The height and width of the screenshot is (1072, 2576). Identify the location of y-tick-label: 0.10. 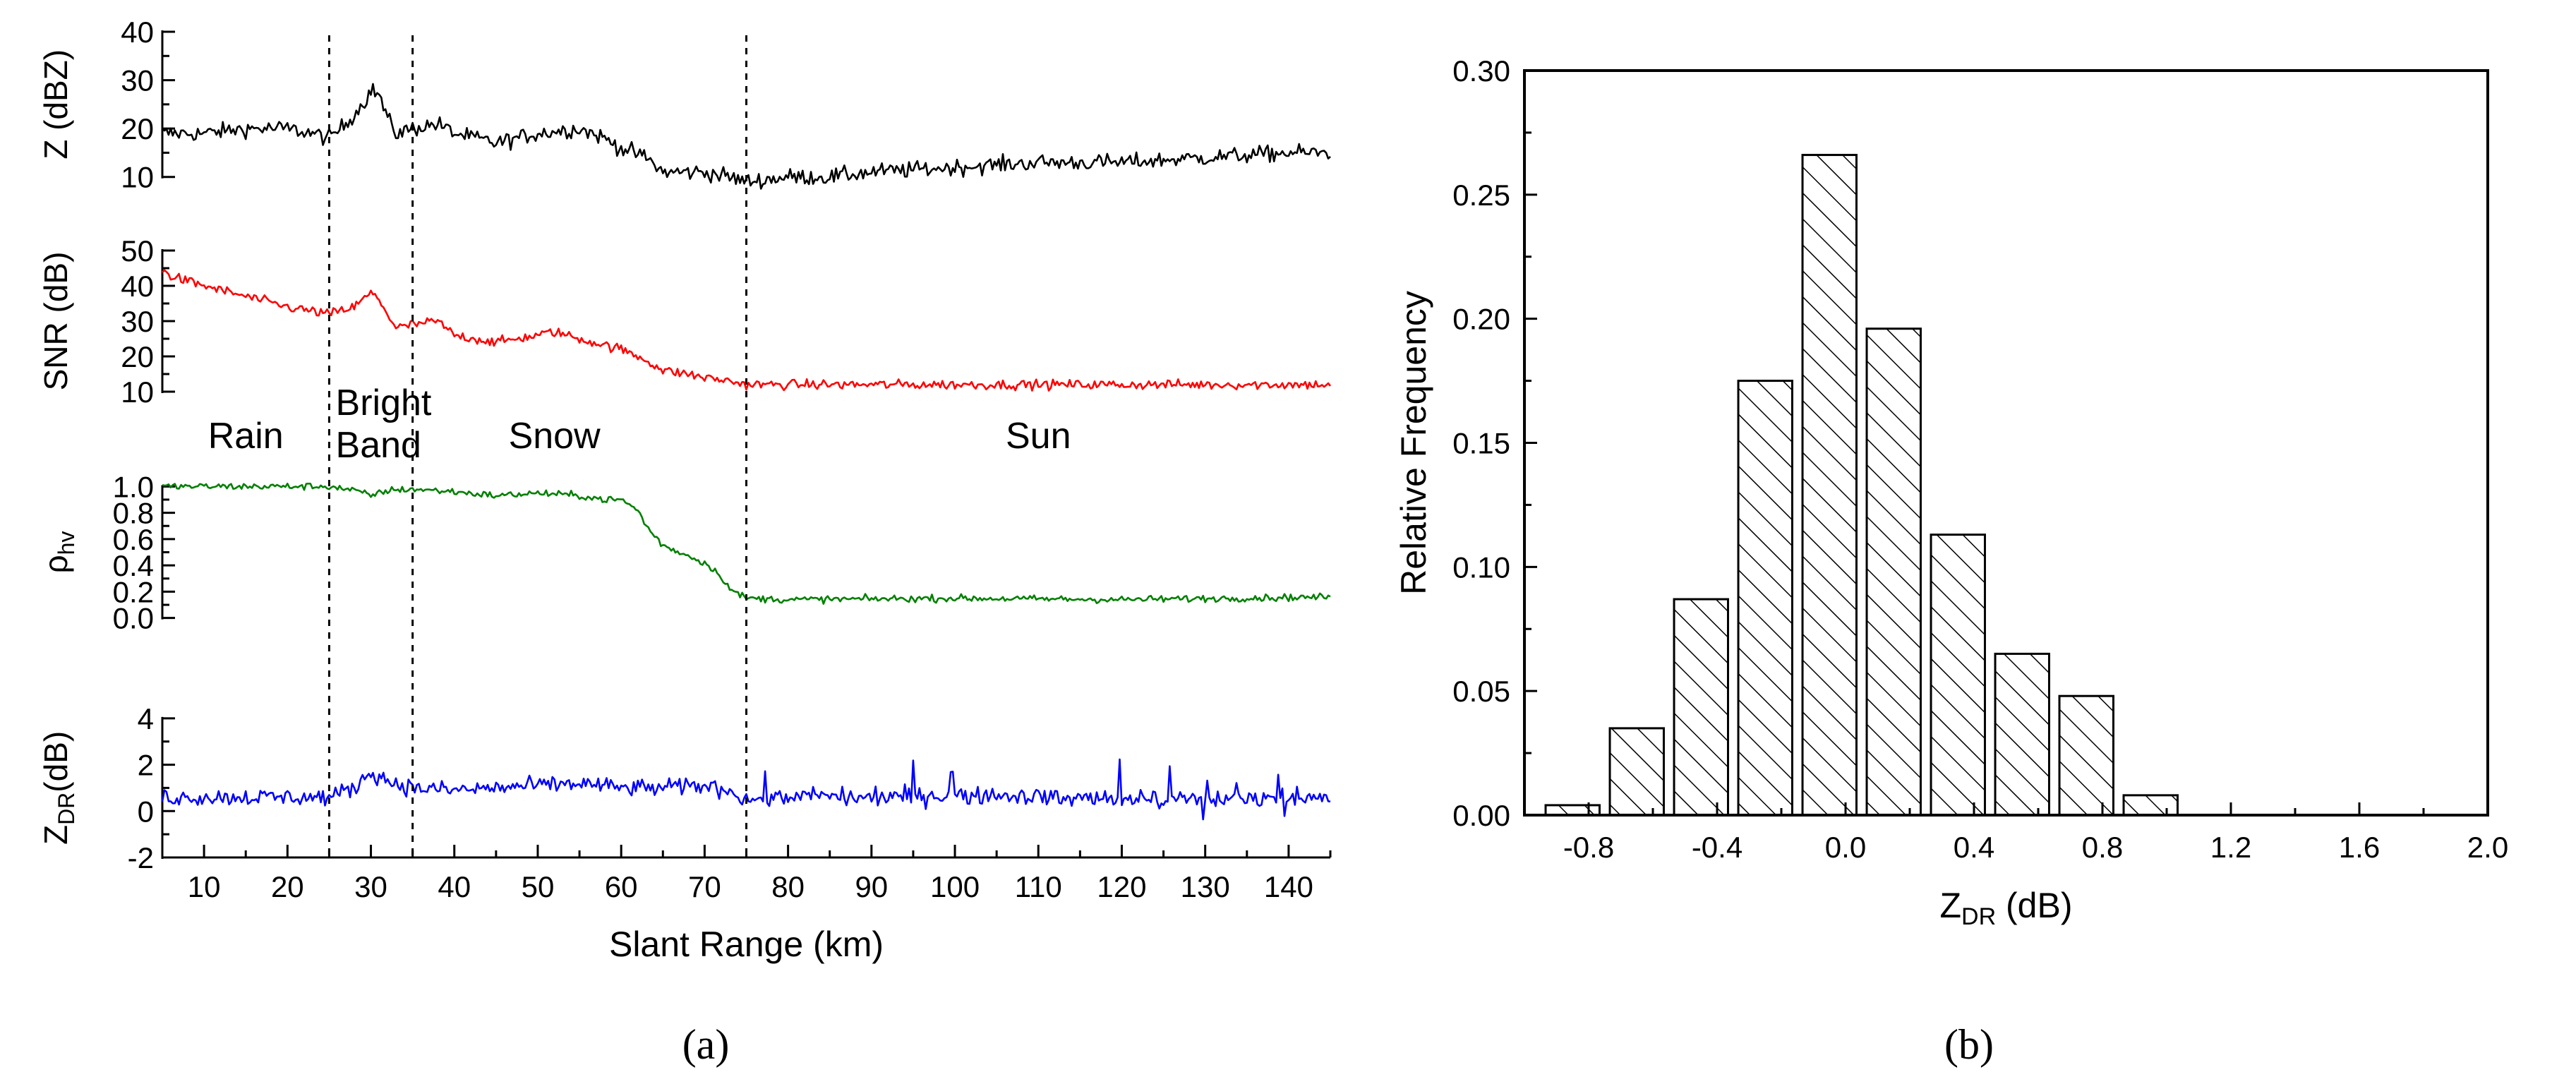
(1481, 567).